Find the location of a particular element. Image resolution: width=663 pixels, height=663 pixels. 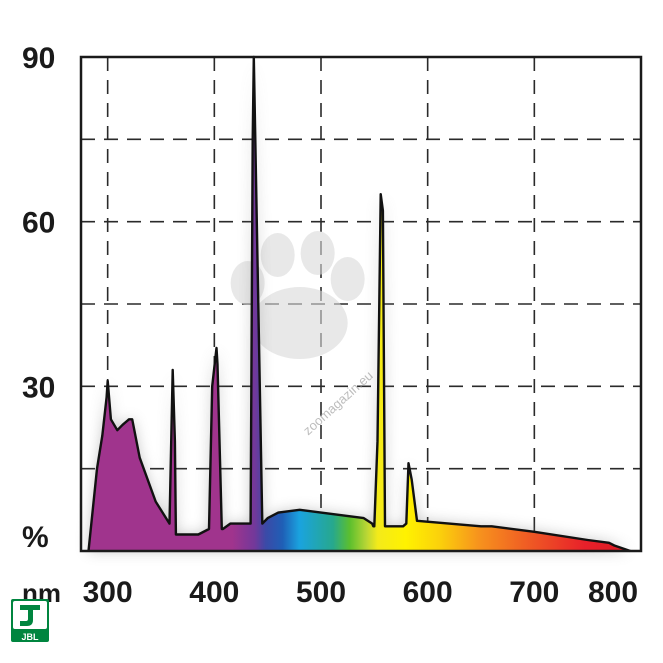

y-tick-label: 30 is located at coordinates (38, 387).